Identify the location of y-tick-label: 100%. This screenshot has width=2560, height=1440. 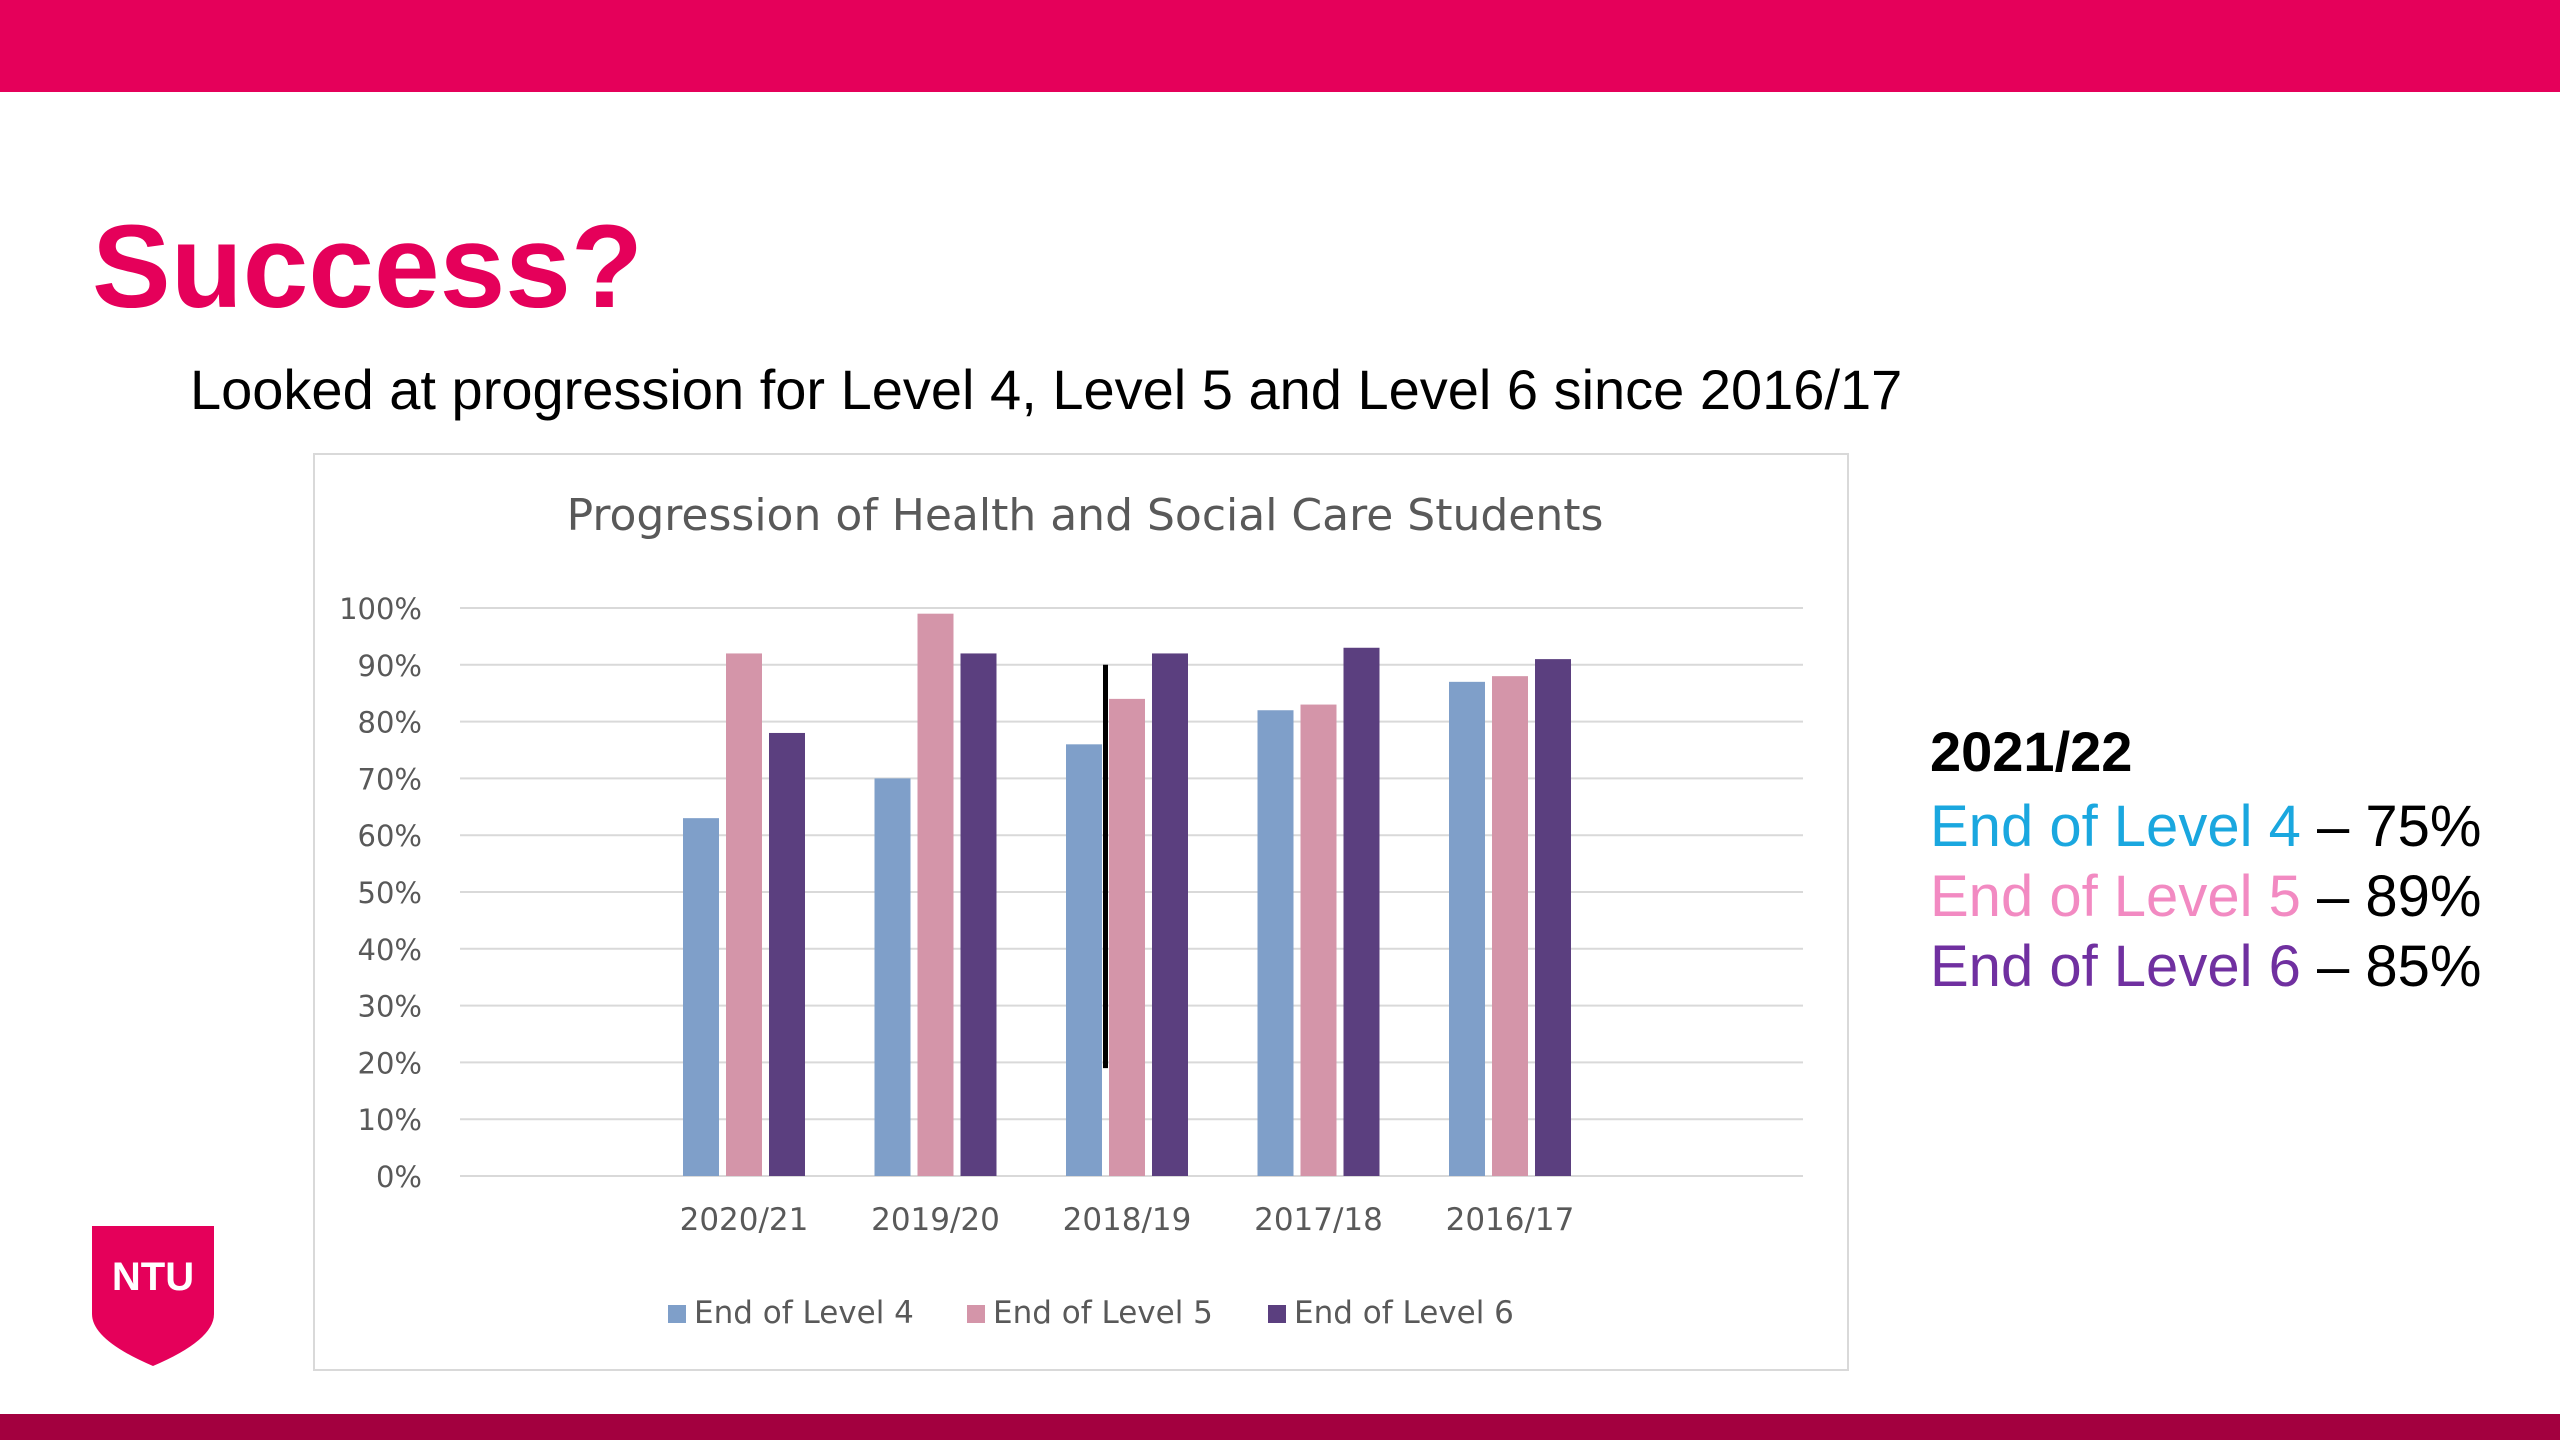
(380, 609).